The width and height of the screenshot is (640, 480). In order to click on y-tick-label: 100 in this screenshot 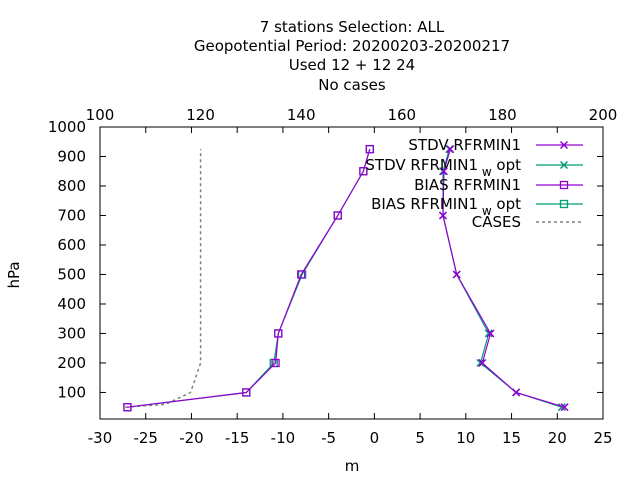, I will do `click(71, 392)`.